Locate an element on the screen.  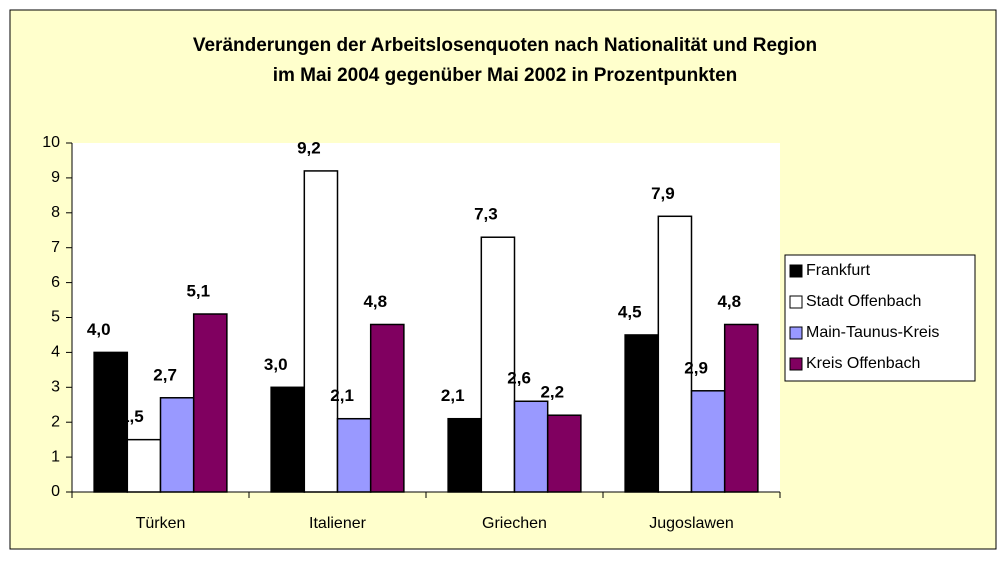
value-label: 1,5 is located at coordinates (132, 416).